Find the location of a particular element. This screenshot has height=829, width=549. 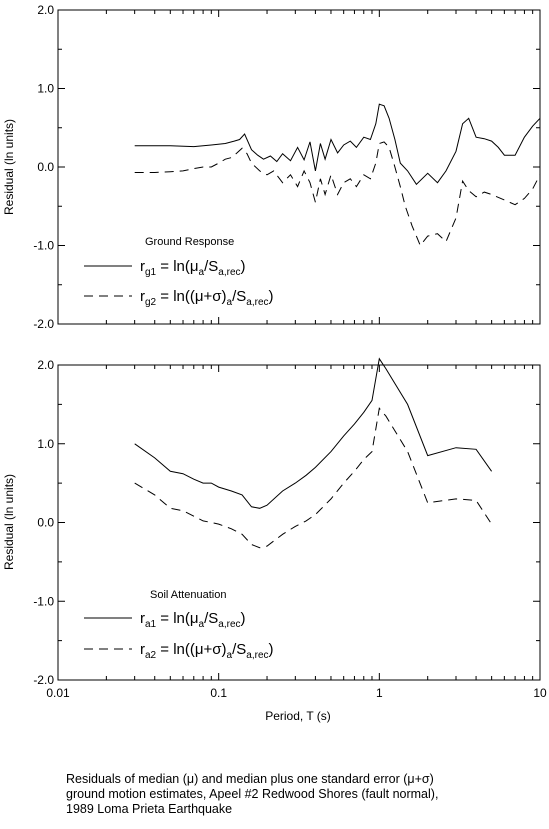

top-y-tick-label: 1.0 is located at coordinates (45, 89).